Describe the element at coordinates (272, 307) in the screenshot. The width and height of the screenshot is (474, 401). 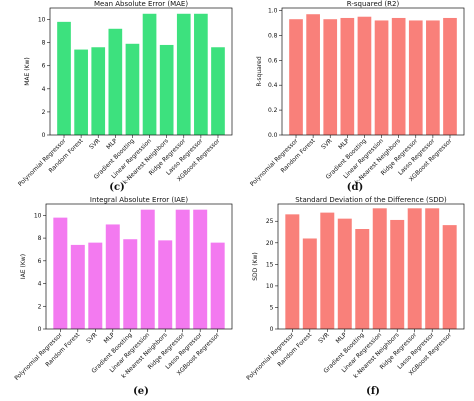
I see `y-tick-label: 5` at that location.